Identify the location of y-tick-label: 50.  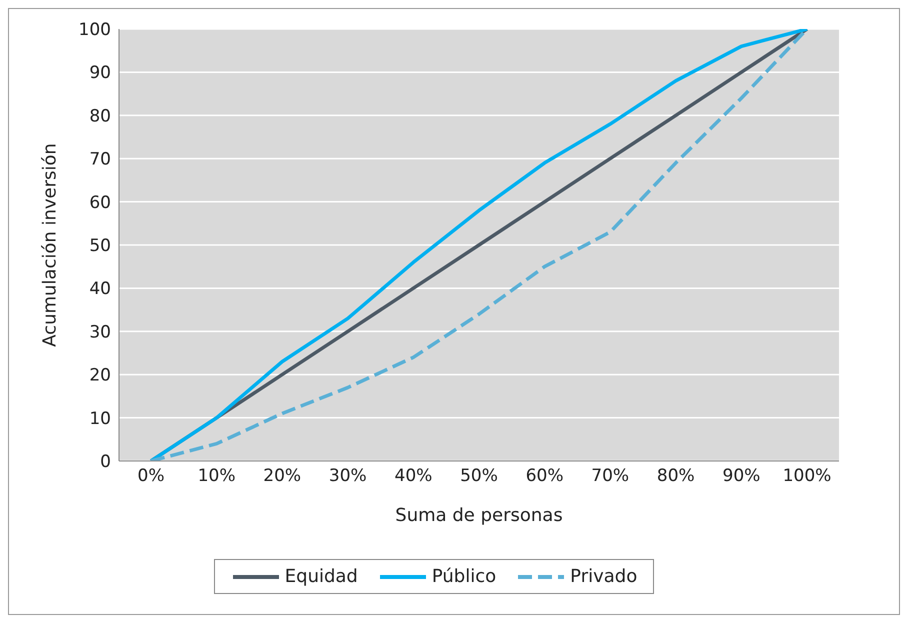
(100, 246).